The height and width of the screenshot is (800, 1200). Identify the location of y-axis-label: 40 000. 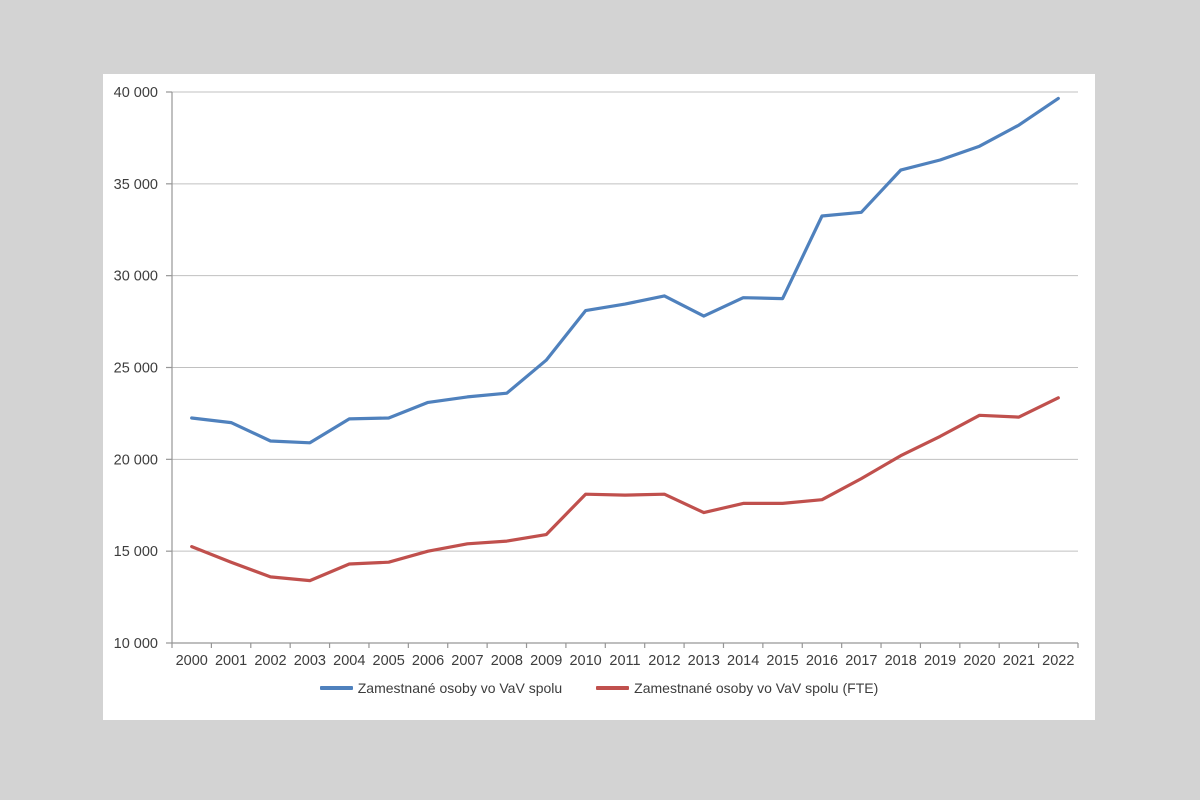
(136, 93).